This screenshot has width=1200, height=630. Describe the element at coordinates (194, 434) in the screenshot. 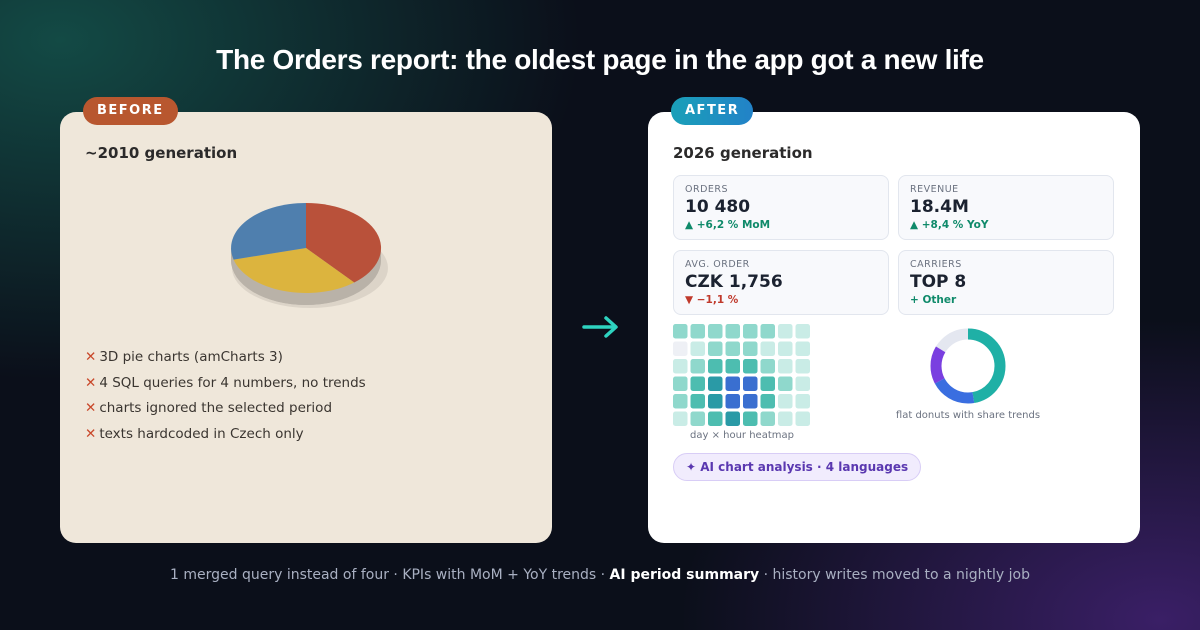

I see `issue-item: texts hardcoded in Czech only` at that location.